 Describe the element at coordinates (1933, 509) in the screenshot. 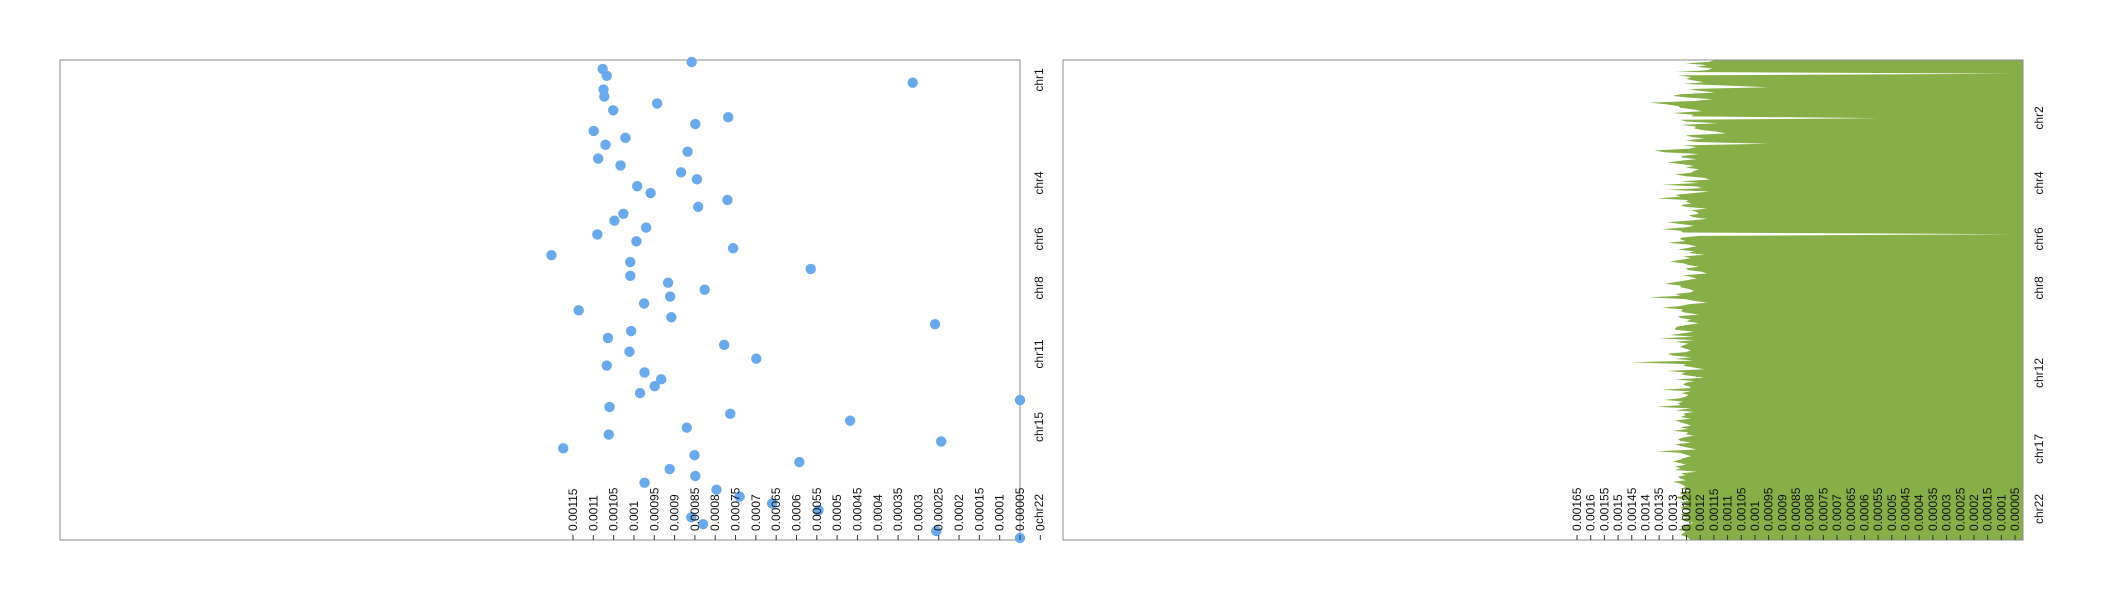

I see `x-tick-label: 0.00035` at that location.